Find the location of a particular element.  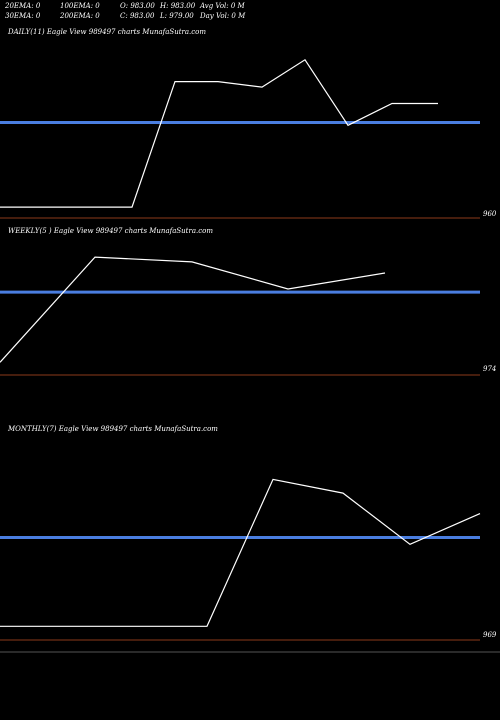

ema20-value: 20EMA: 0 is located at coordinates (23, 6).